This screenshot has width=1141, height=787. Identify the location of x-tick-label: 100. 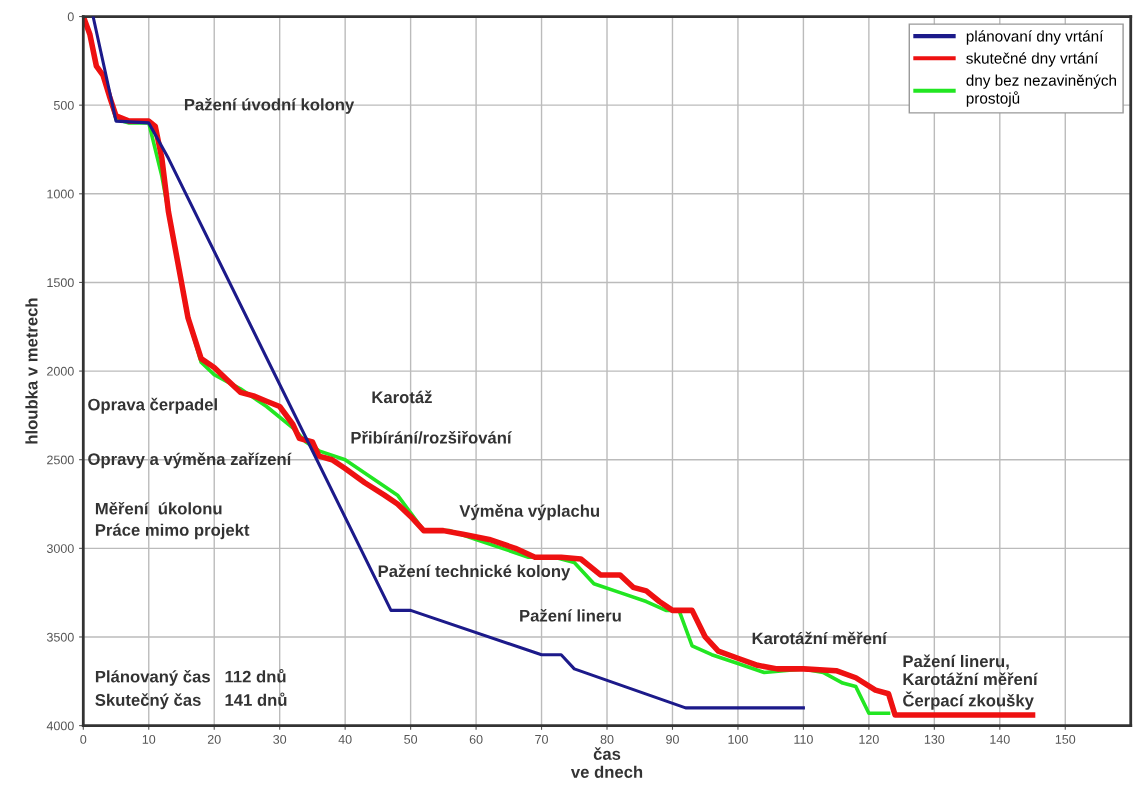
(738, 739).